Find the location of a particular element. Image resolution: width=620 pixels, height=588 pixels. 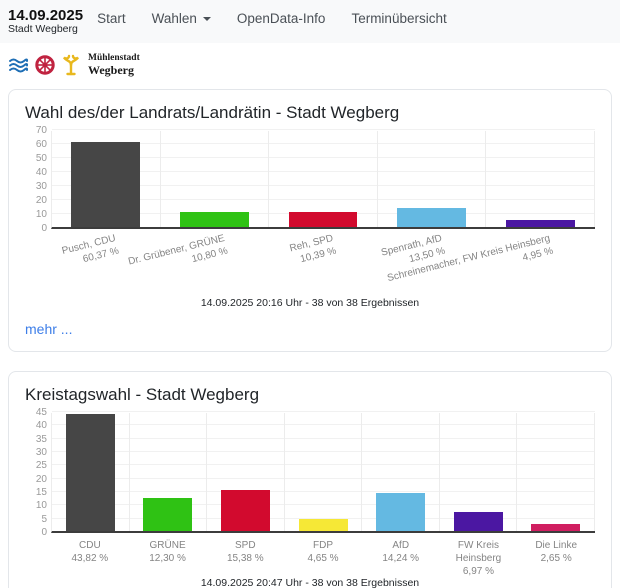

bar-Spenrath, AfD is located at coordinates (431, 217).